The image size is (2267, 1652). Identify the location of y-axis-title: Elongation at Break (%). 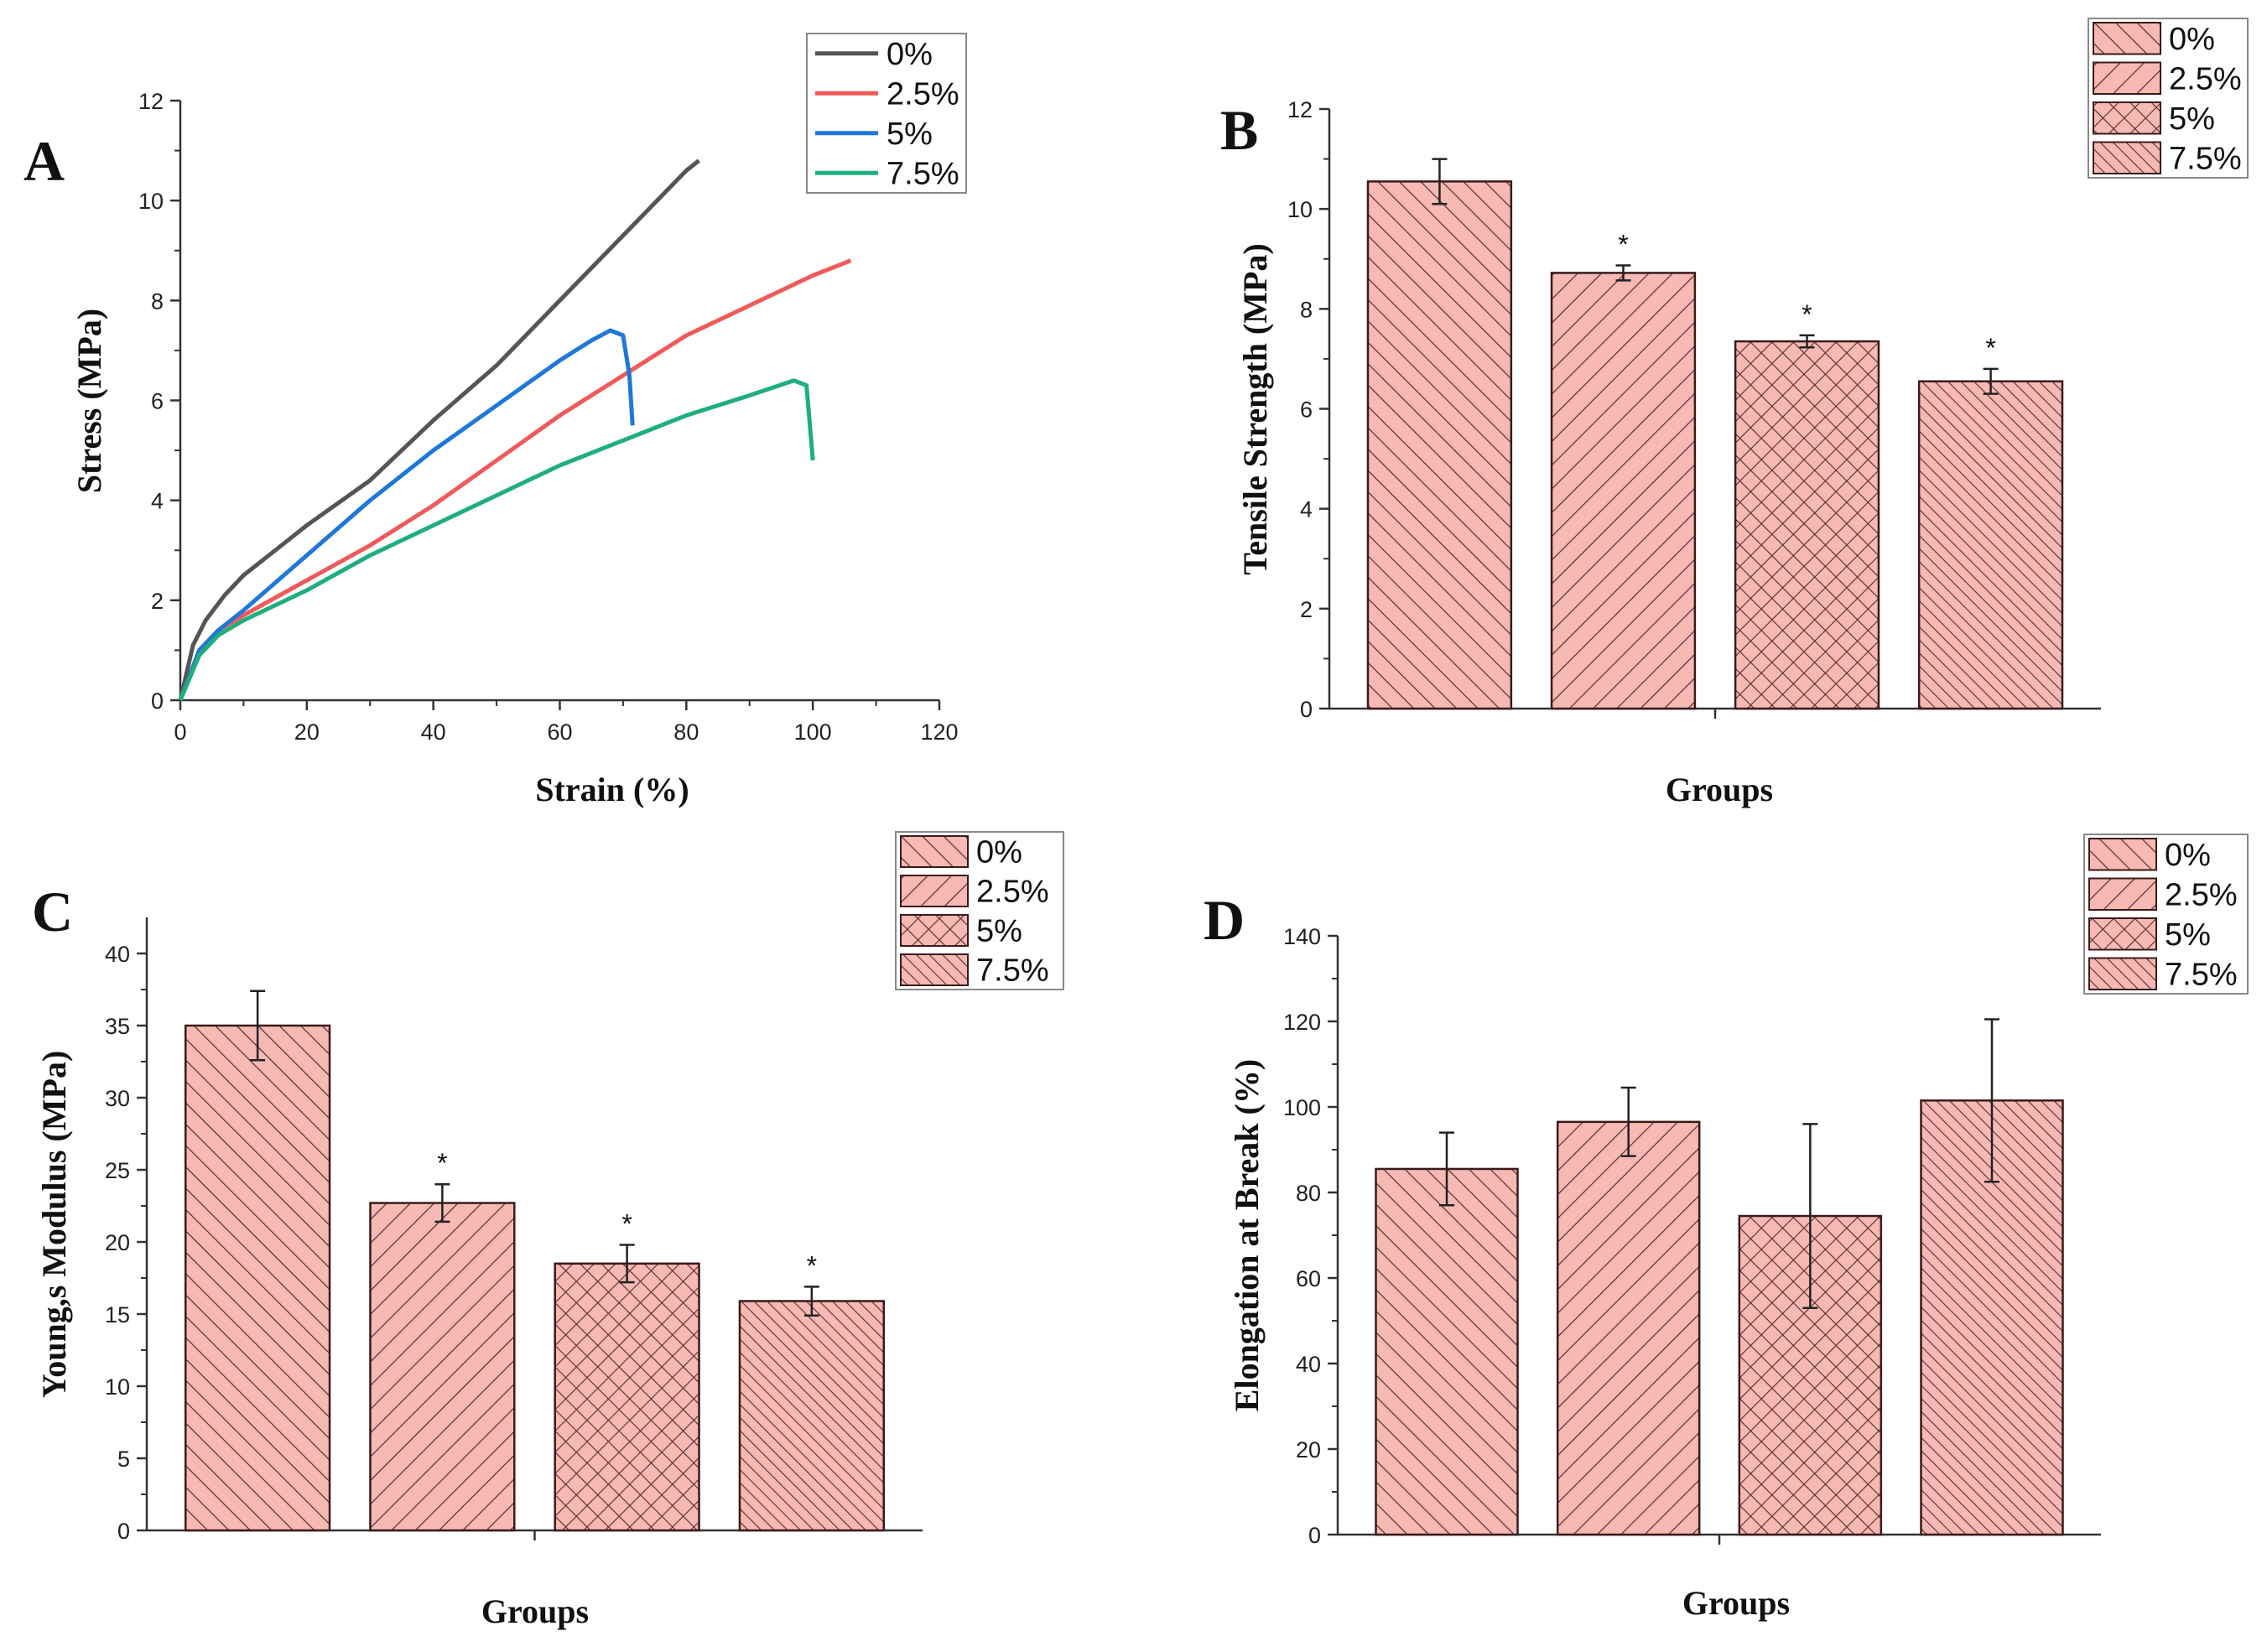
(1247, 1235).